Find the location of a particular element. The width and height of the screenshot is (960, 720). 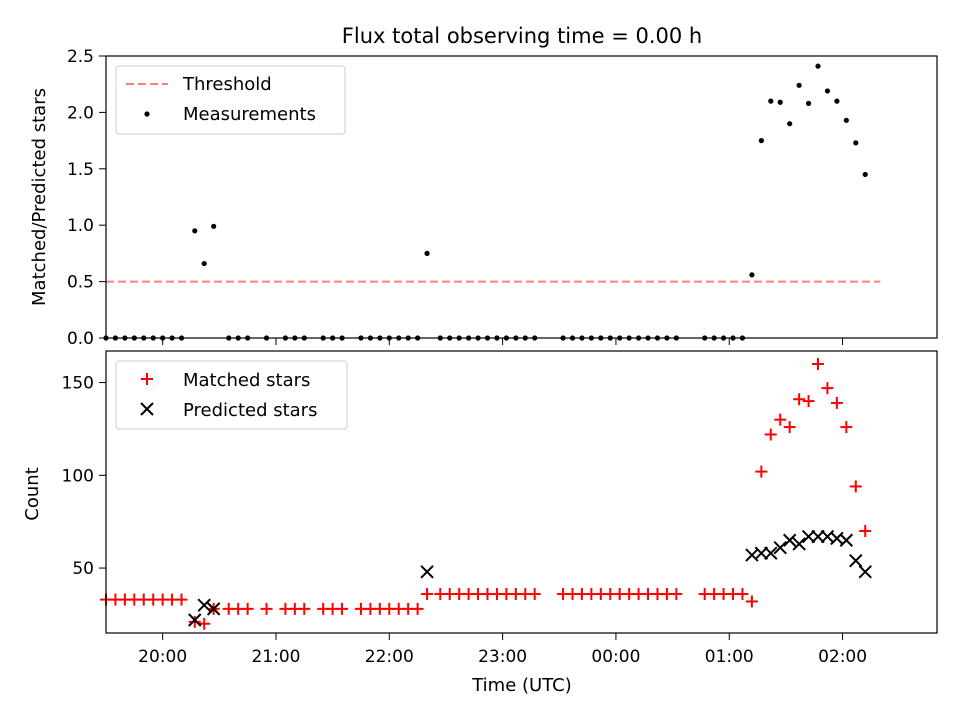

bottom-y-tick-label: 50 is located at coordinates (83, 569).